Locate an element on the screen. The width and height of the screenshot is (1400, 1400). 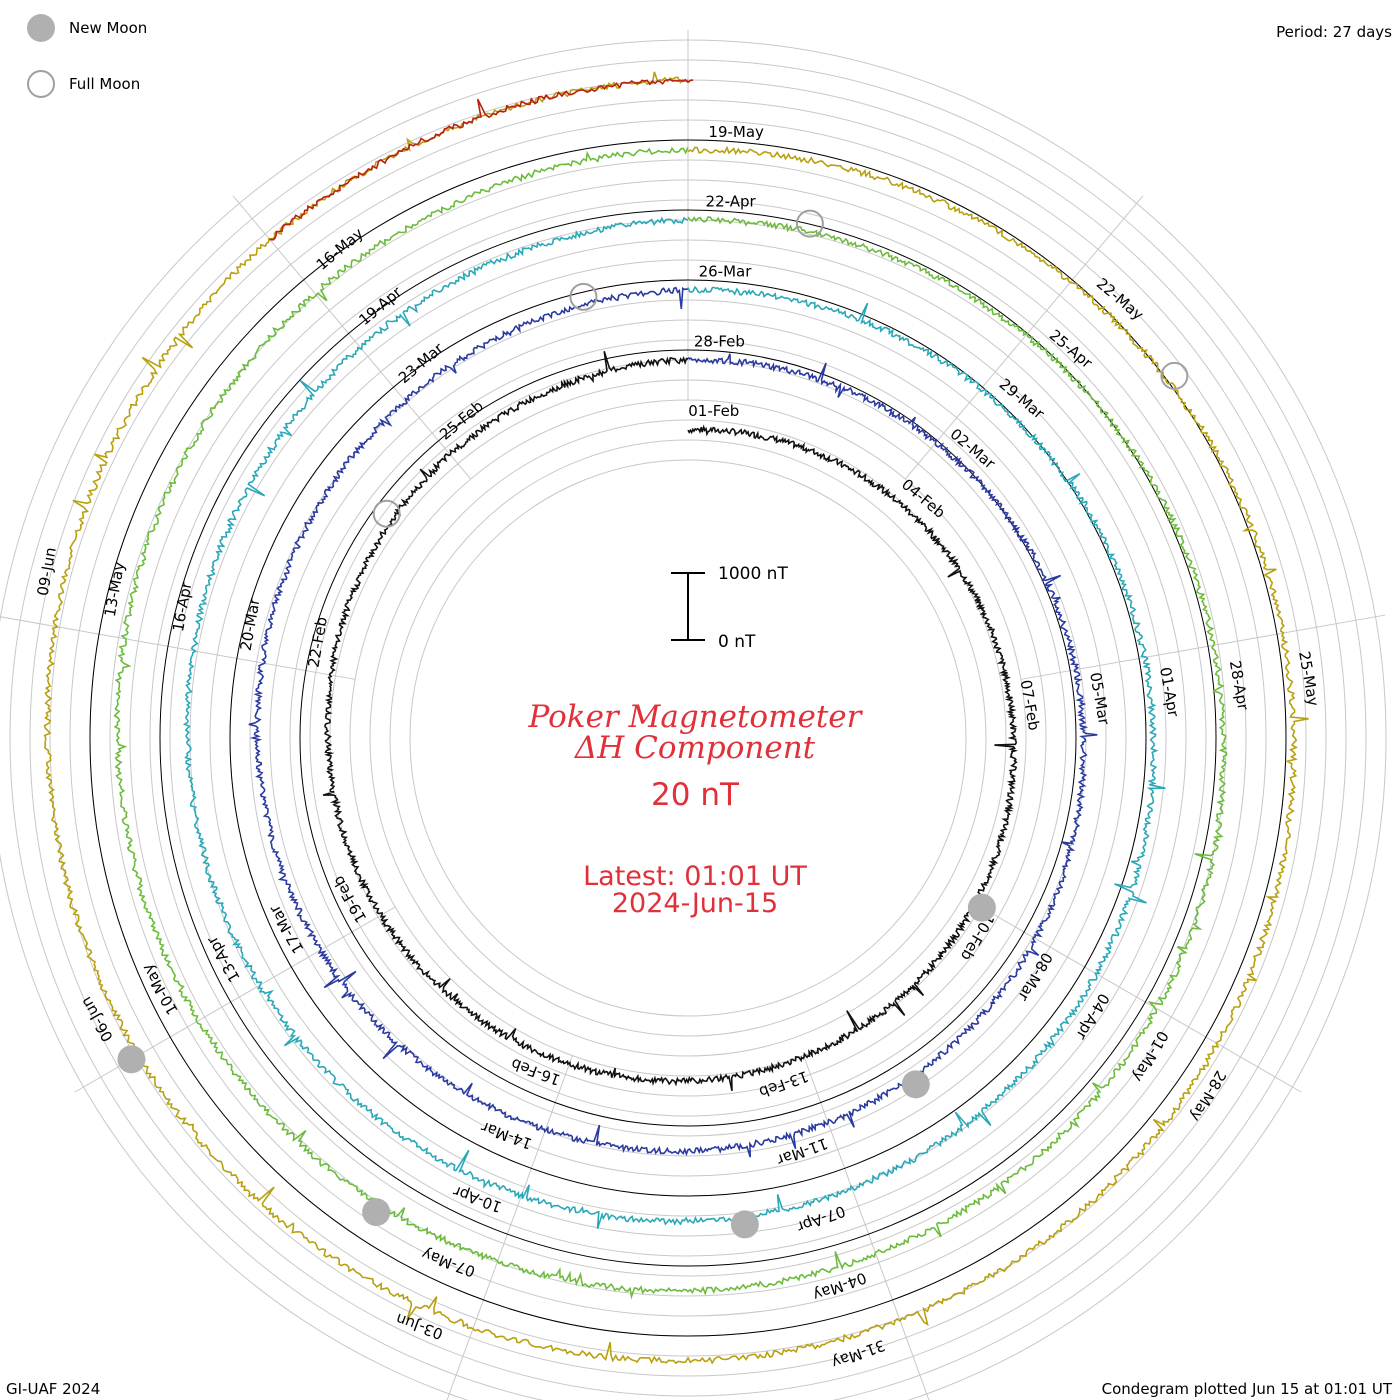
date-label: 19-May is located at coordinates (736, 132).